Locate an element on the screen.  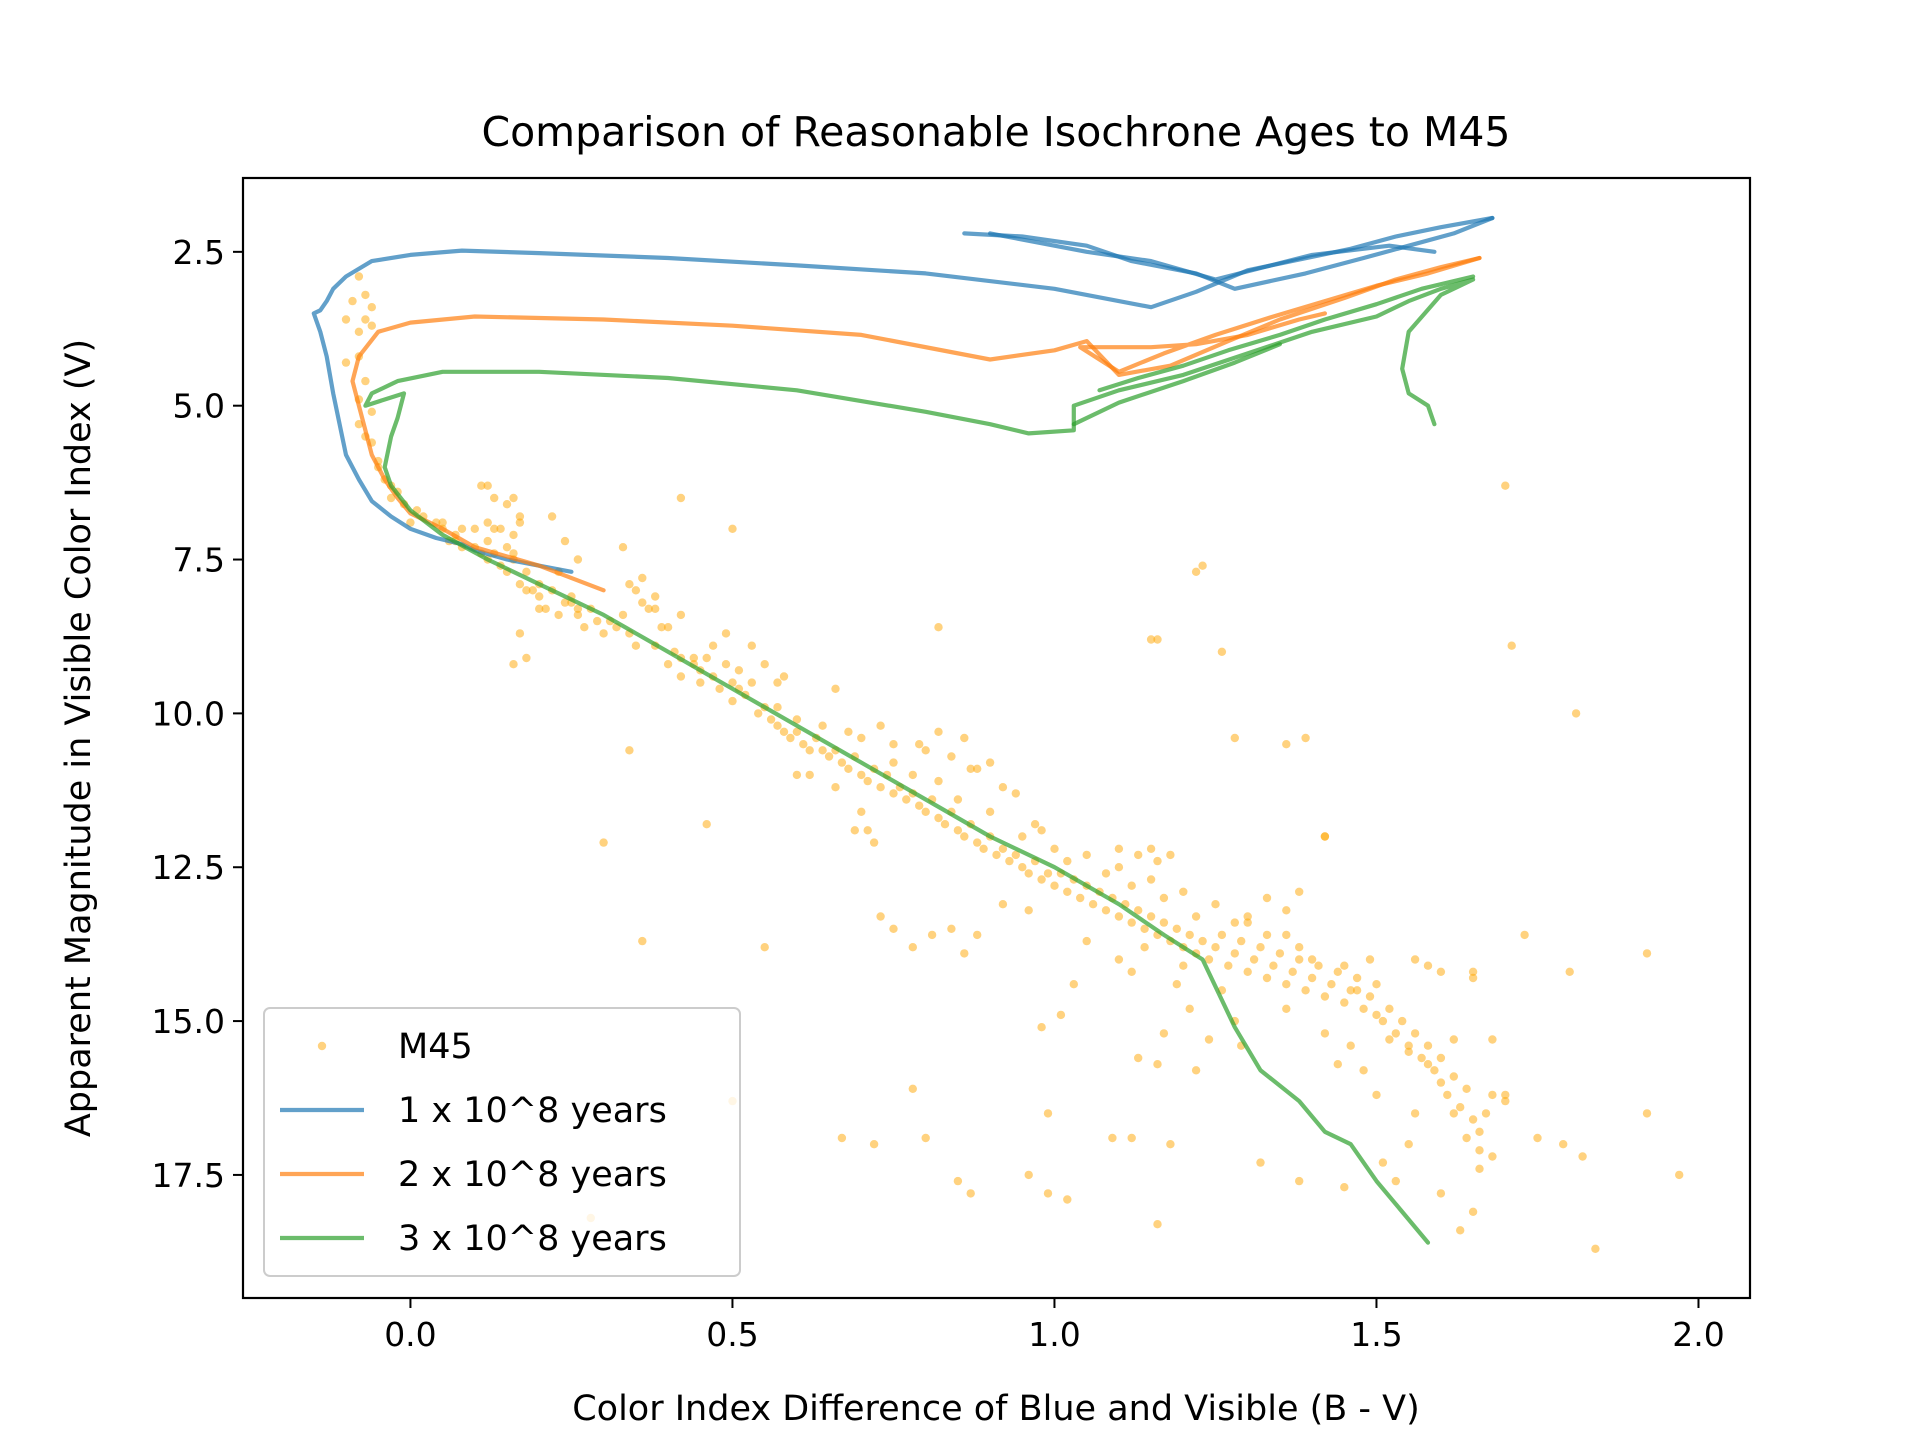
y-tick-label: 7.5 is located at coordinates (199, 560).